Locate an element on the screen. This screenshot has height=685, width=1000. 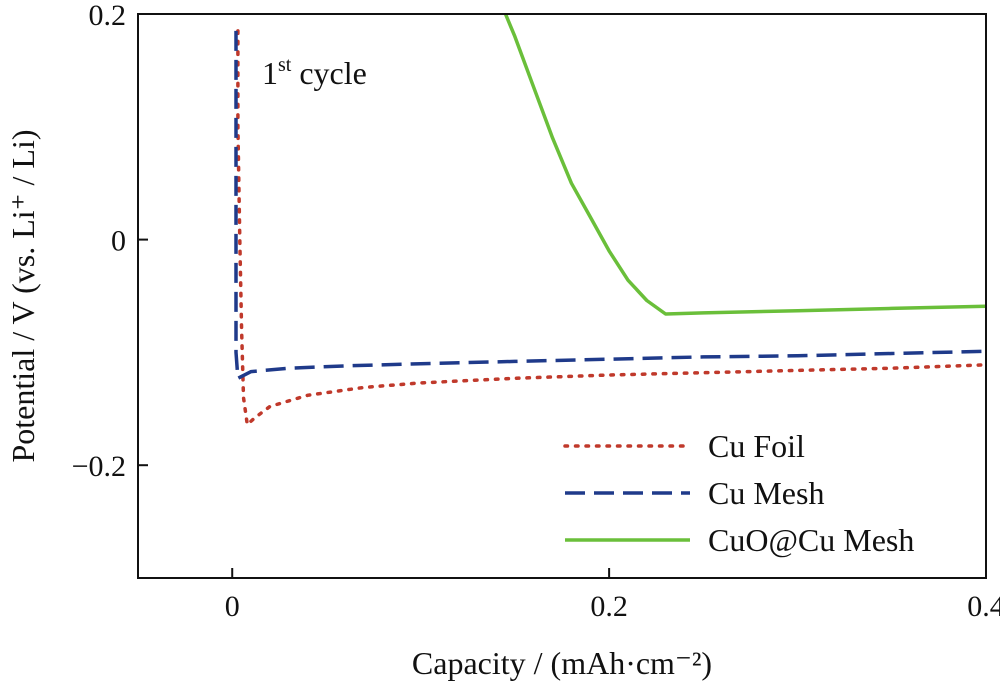
cycle-annotation-superscript: st is located at coordinates (285, 65).